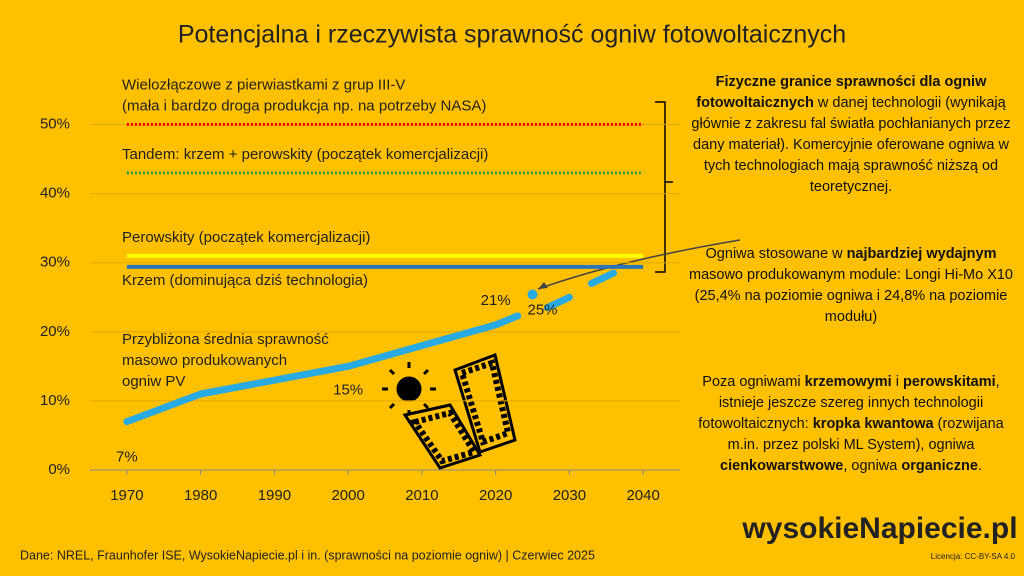 The image size is (1024, 576). What do you see at coordinates (921, 254) in the screenshot?
I see `note-text: najbardziej wydajnym` at bounding box center [921, 254].